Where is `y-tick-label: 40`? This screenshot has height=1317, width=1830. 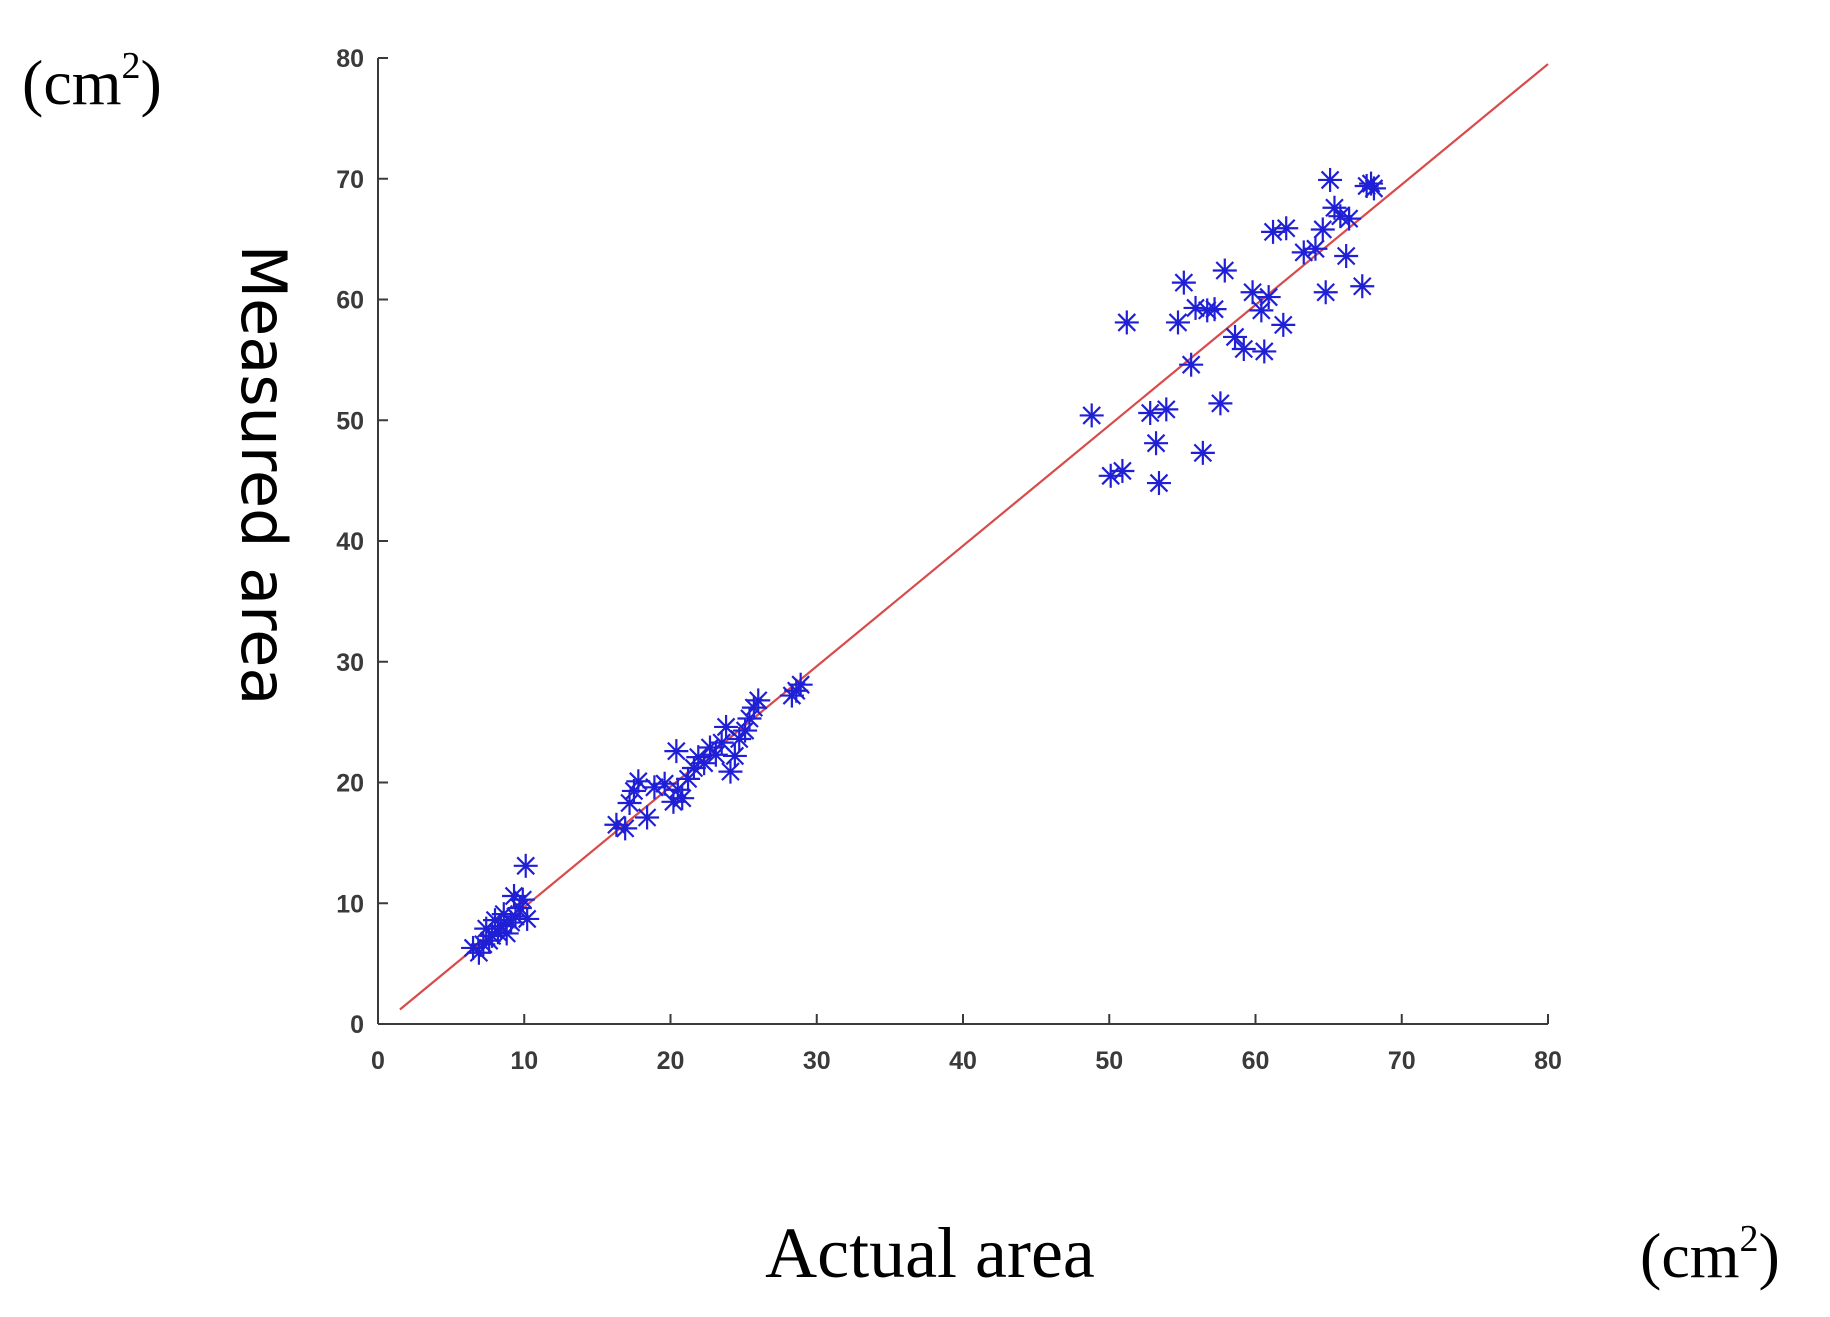 y-tick-label: 40 is located at coordinates (350, 542).